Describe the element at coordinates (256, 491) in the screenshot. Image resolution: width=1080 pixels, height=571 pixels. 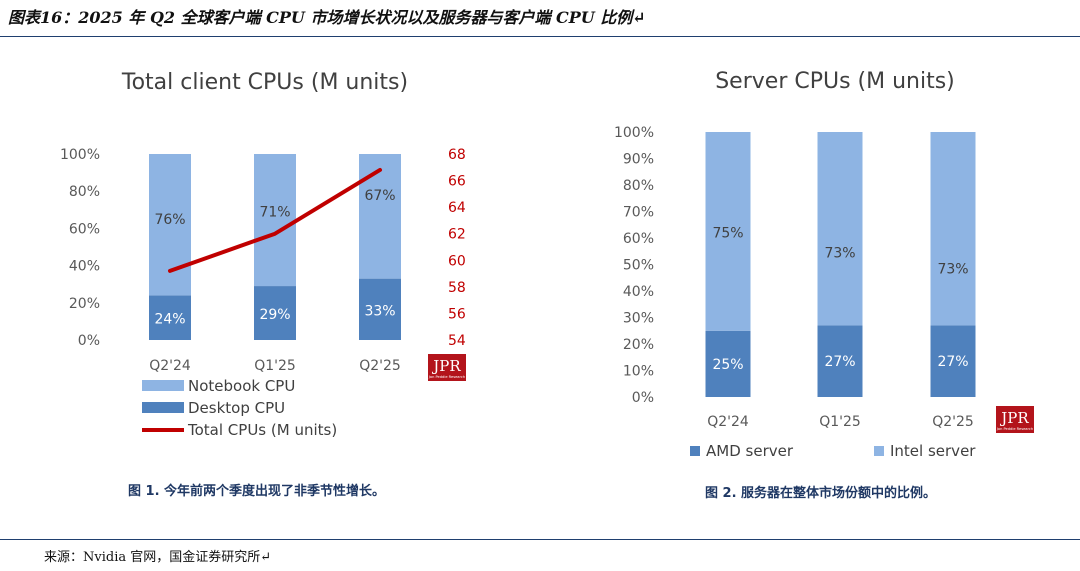
I see `chart1-caption: 图 1. 今年前两个季度出现了非季节性增长。` at that location.